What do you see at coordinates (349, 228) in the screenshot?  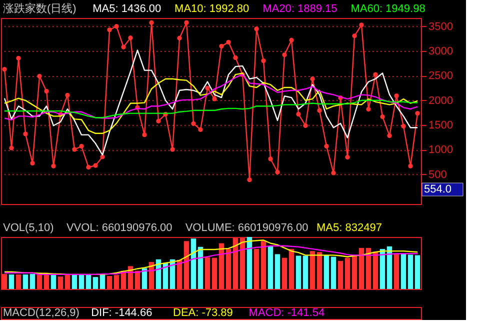 I see `series-label: MA5: 832497` at bounding box center [349, 228].